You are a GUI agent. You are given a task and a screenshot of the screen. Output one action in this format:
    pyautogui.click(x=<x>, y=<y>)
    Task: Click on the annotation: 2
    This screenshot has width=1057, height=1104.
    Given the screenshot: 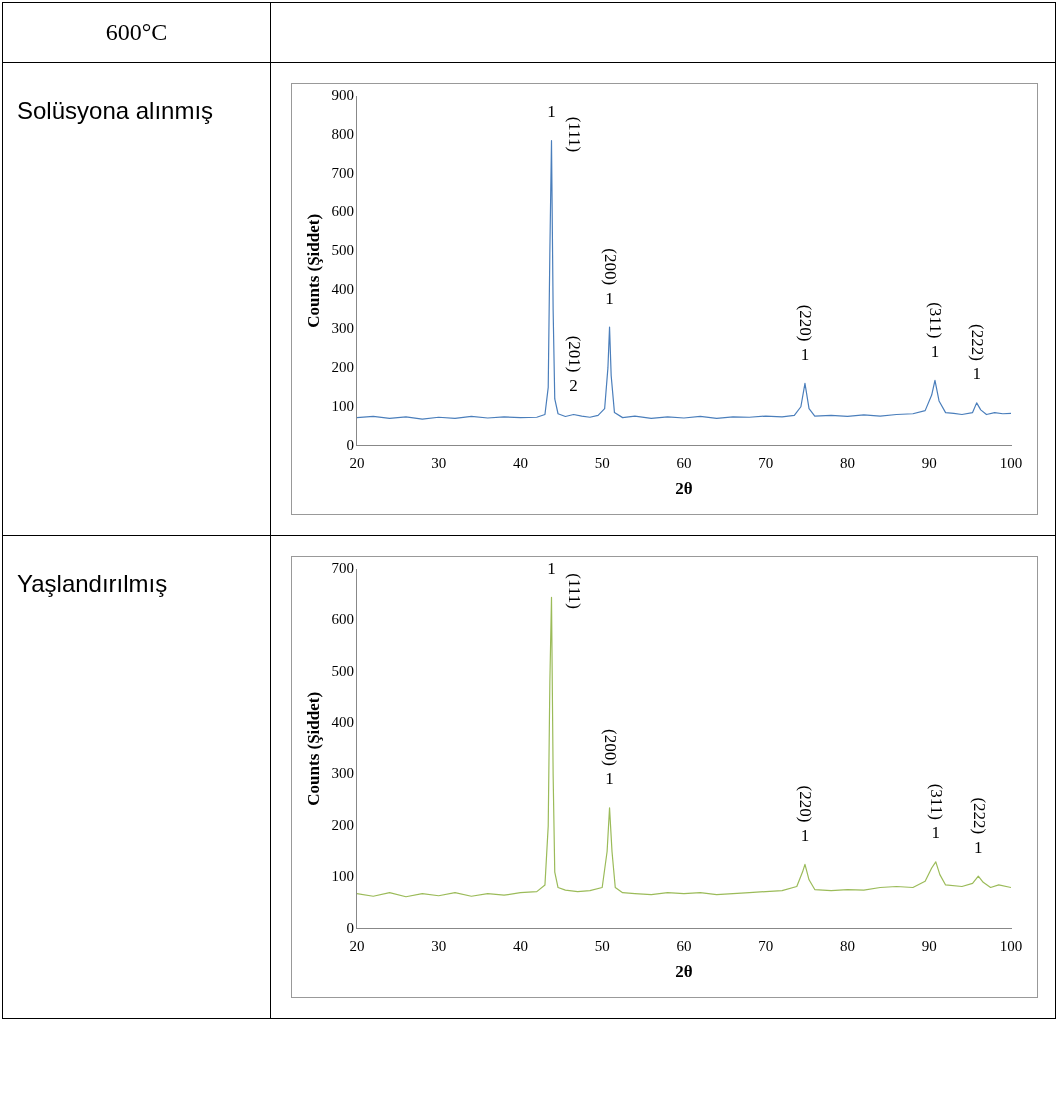 What is the action you would take?
    pyautogui.click(x=573, y=385)
    